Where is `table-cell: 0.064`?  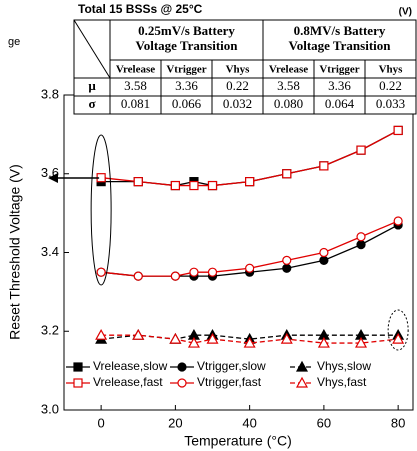 table-cell: 0.064 is located at coordinates (340, 103).